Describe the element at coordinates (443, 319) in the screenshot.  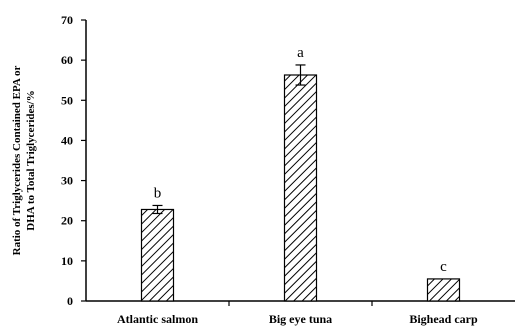
I see `x-category-label: Bighead carp` at that location.